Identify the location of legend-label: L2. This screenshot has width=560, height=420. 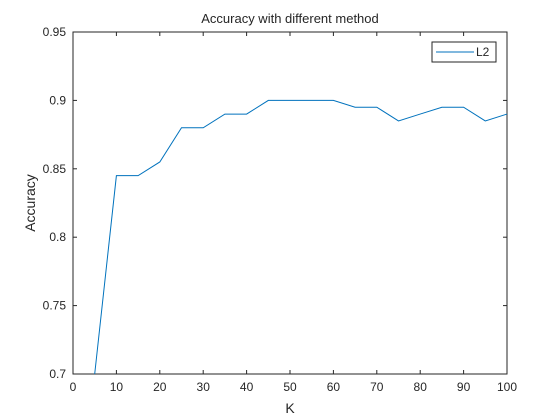
(483, 52).